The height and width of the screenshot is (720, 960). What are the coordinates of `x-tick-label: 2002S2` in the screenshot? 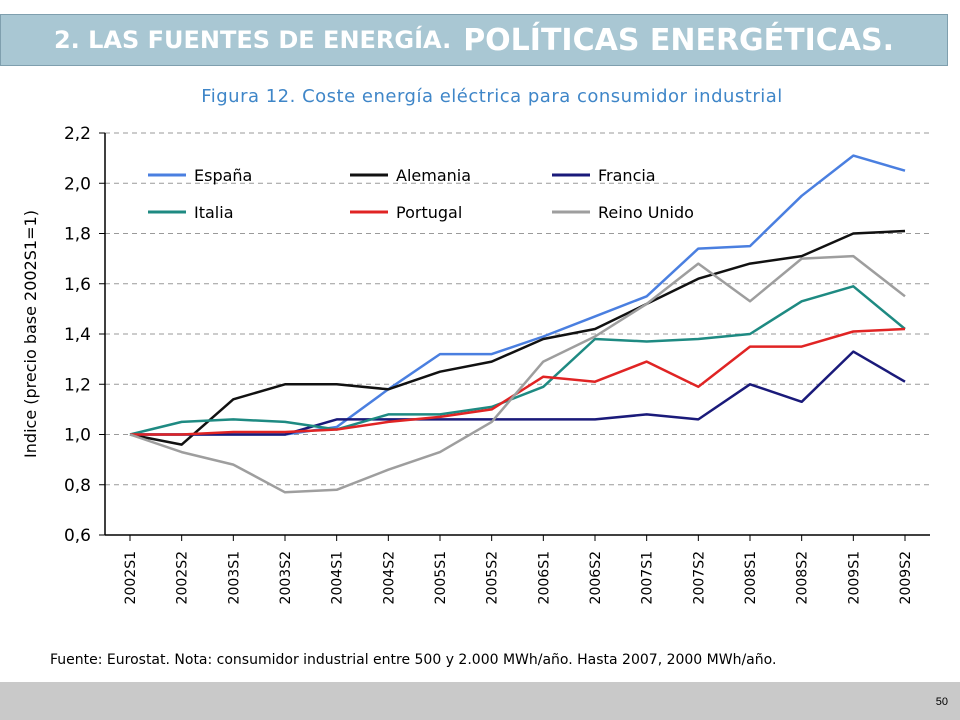 It's located at (183, 577).